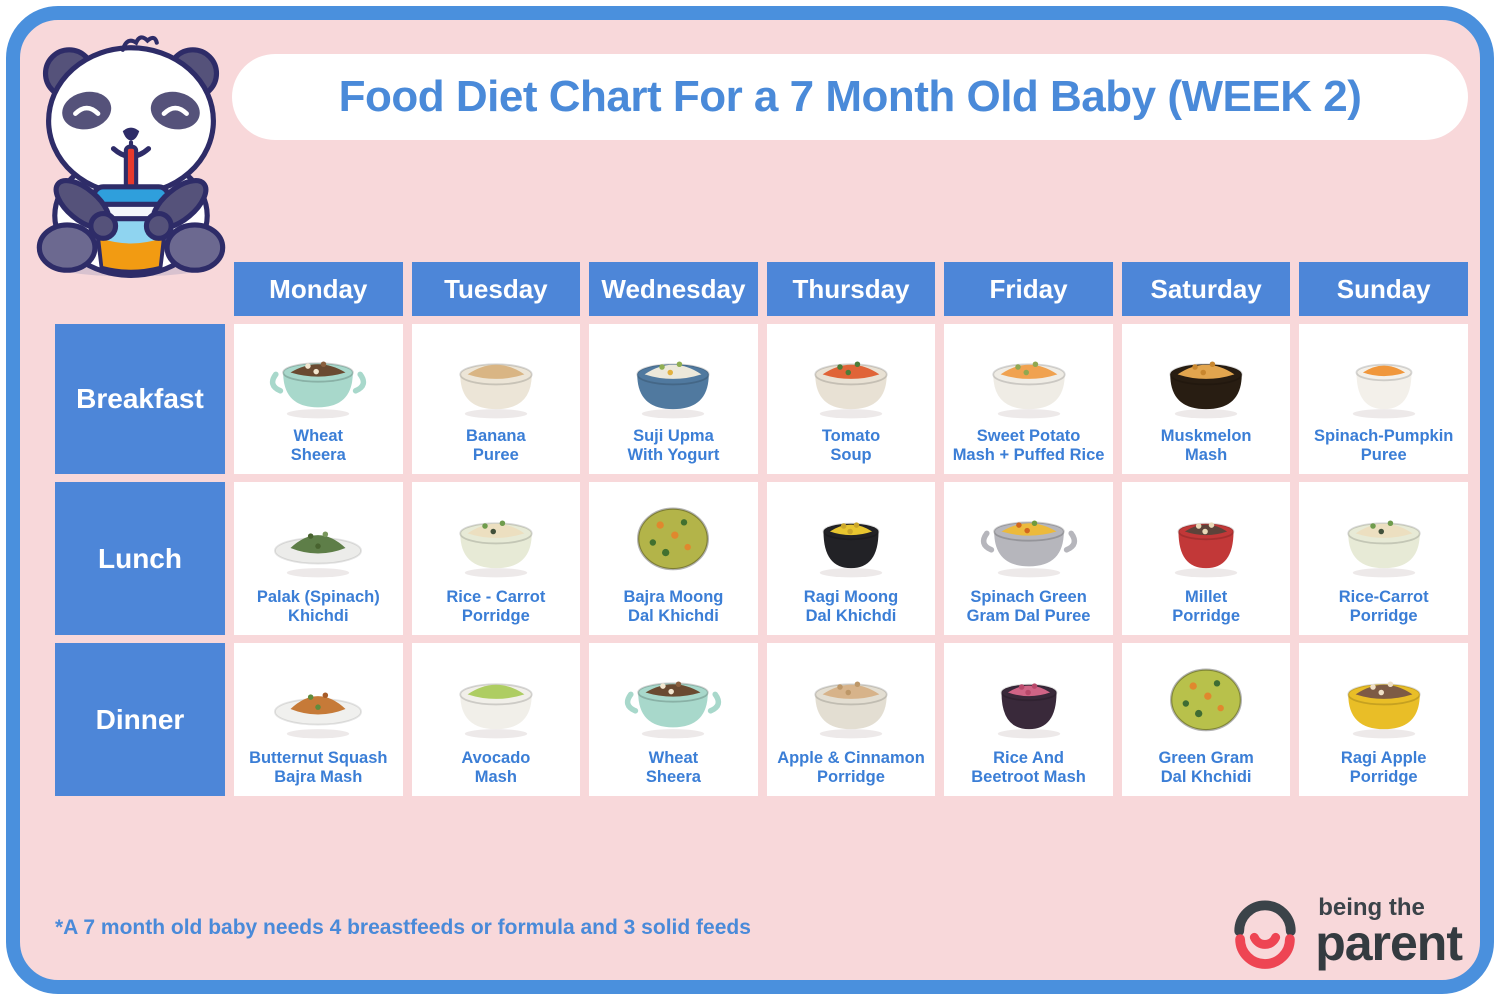  I want to click on food-cell: Sweet Potato Mash + Puffed Rice, so click(1028, 399).